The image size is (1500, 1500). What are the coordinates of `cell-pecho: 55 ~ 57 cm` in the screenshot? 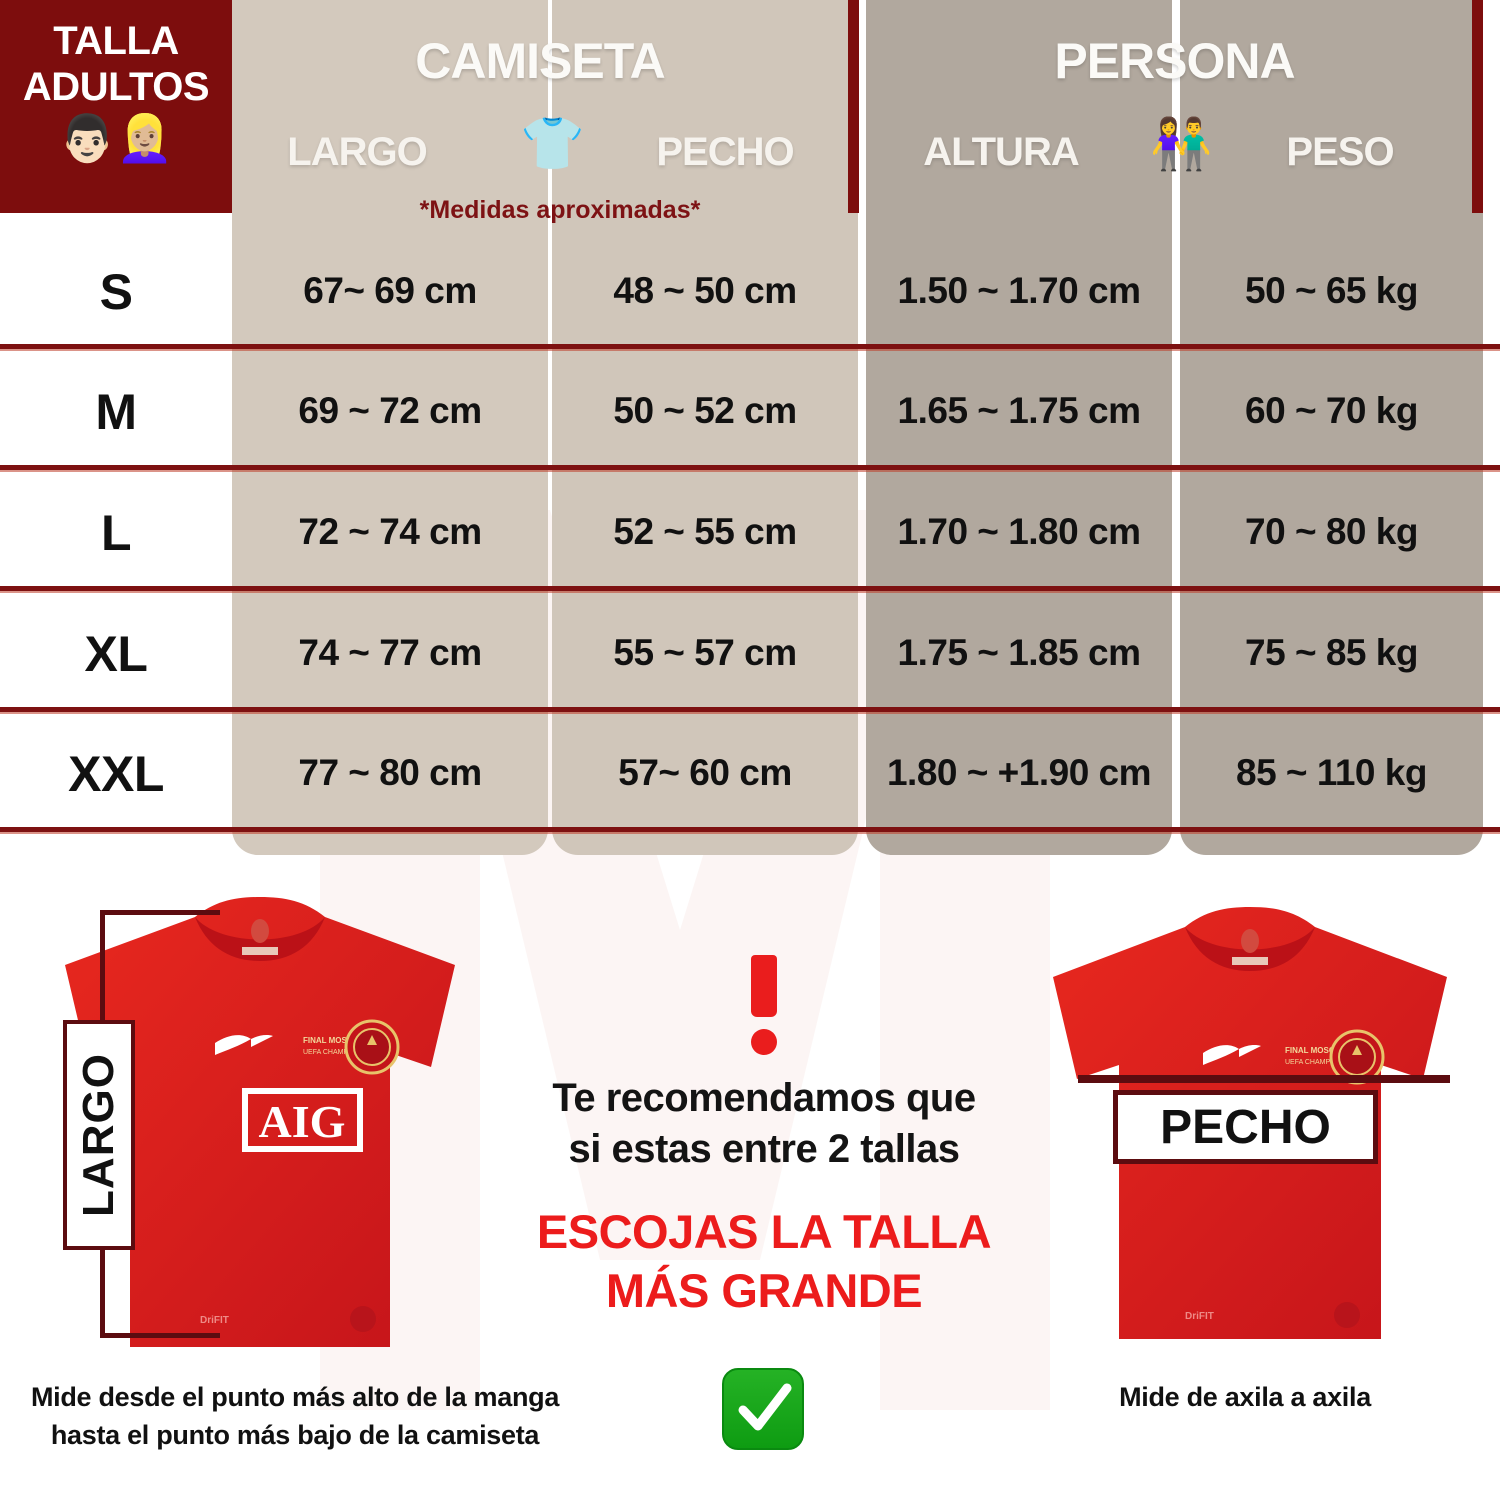 It's located at (705, 652).